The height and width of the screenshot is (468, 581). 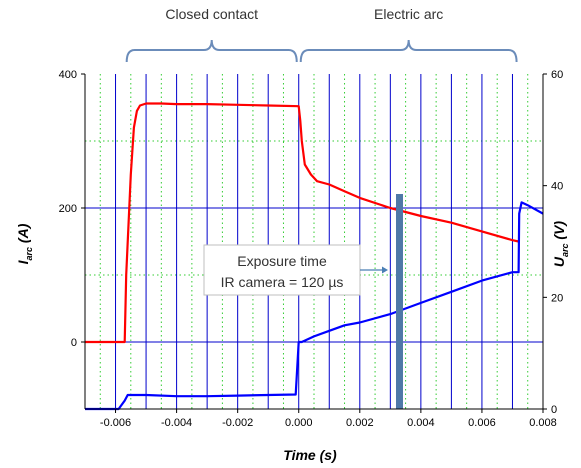 What do you see at coordinates (24, 243) in the screenshot?
I see `y-left-axis-title: Iarc (A)` at bounding box center [24, 243].